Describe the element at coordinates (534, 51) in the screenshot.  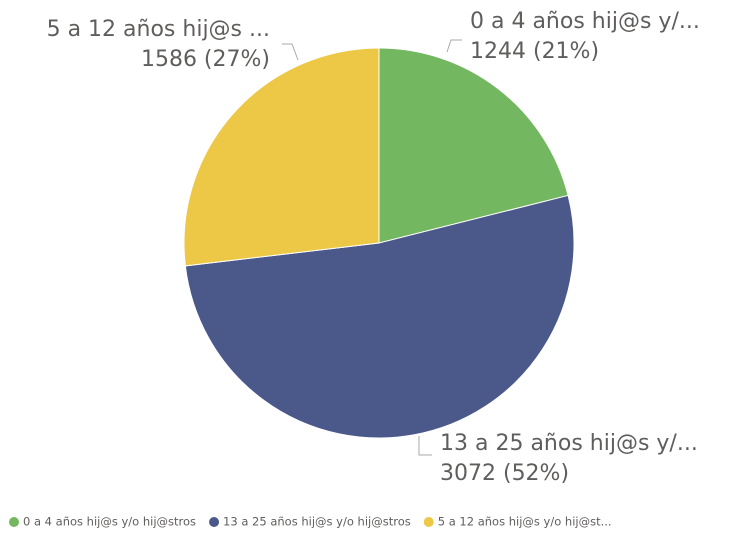
I see `data-label-value: 1244 (21%)` at that location.